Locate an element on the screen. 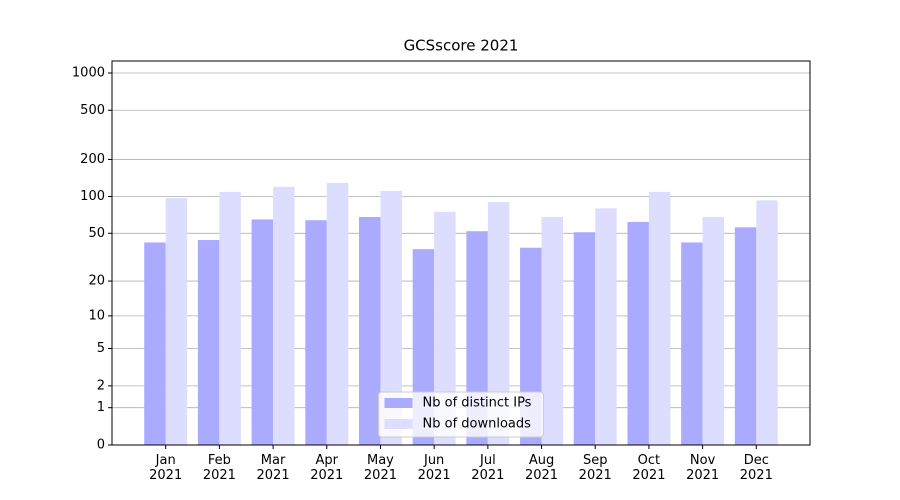  x-tick-label: Dec 2021 is located at coordinates (756, 468).